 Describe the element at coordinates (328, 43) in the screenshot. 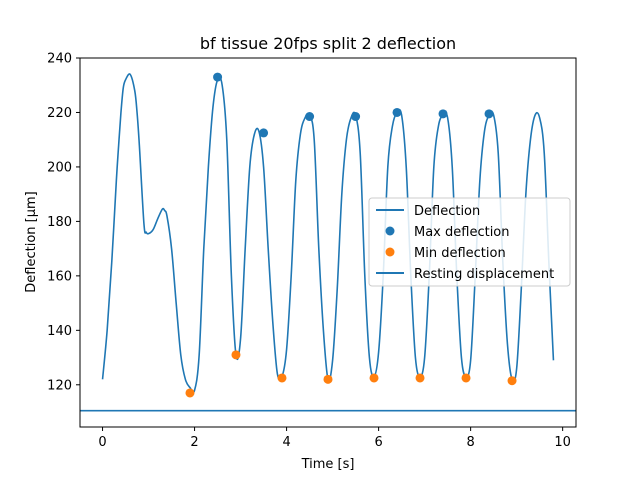

I see `chart-title: bf tissue 20fps split 2 deflection` at that location.